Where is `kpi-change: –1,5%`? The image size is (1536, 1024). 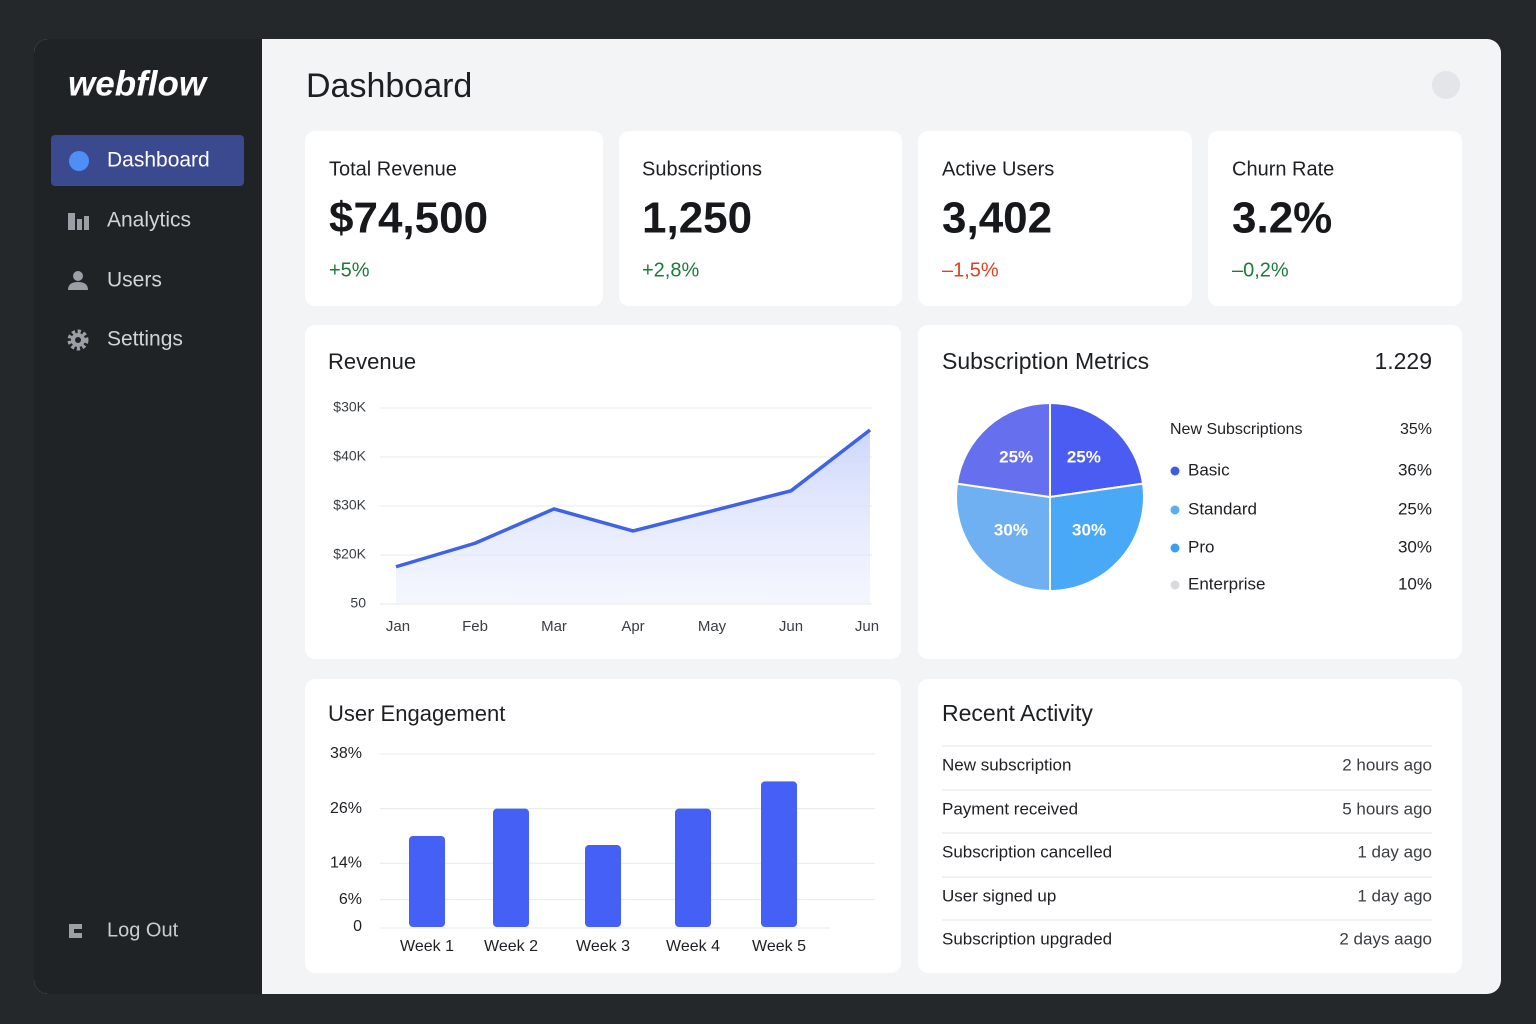
kpi-change: –1,5% is located at coordinates (970, 270).